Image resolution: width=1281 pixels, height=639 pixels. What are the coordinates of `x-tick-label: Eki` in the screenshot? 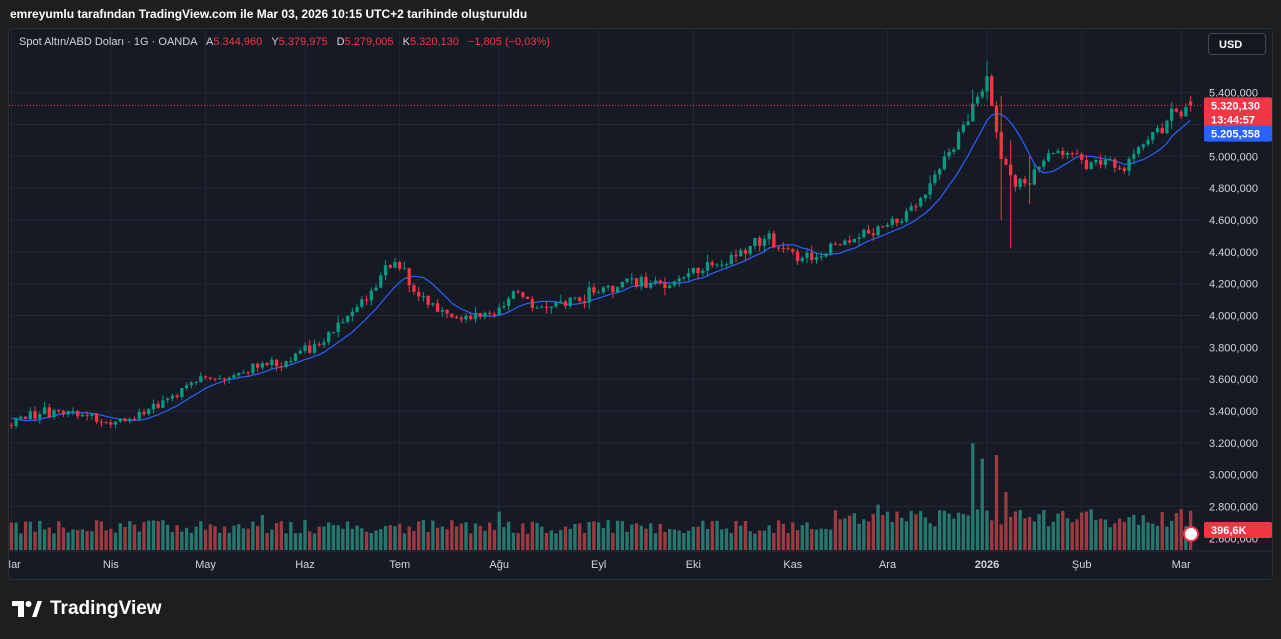 It's located at (693, 565).